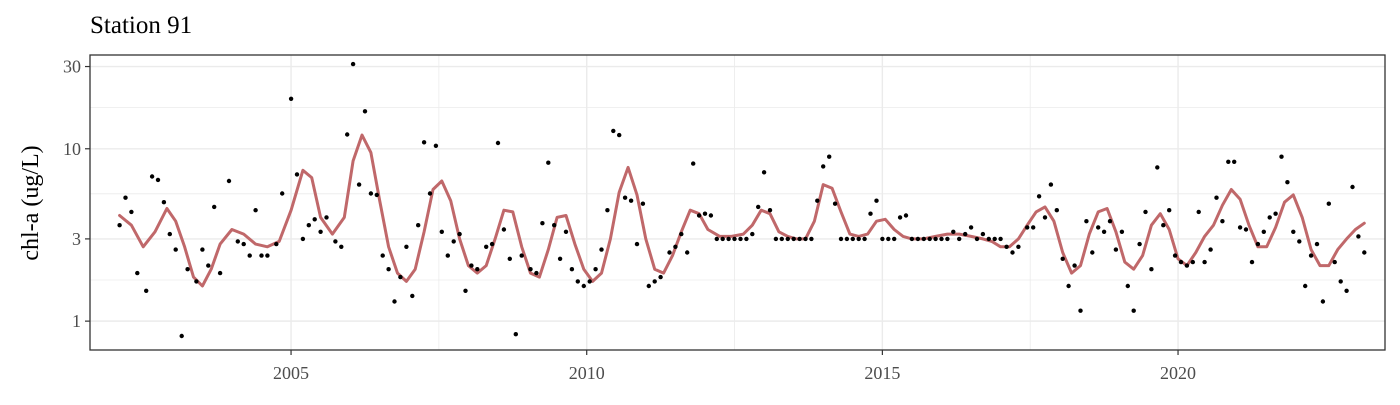 This screenshot has width=1400, height=405. Describe the element at coordinates (1178, 373) in the screenshot. I see `x-tick-label: 2020` at that location.